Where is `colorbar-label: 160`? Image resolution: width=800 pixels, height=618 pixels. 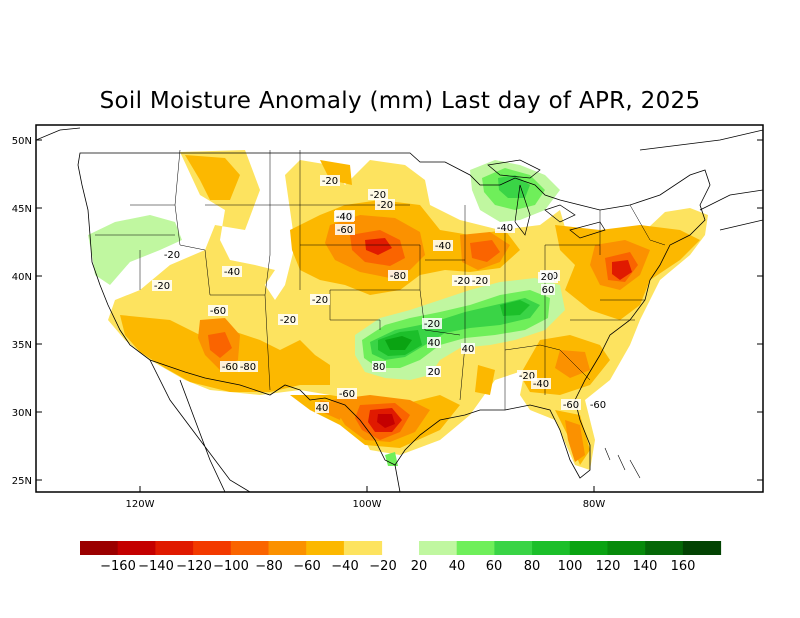 colorbar-label: 160 is located at coordinates (683, 566).